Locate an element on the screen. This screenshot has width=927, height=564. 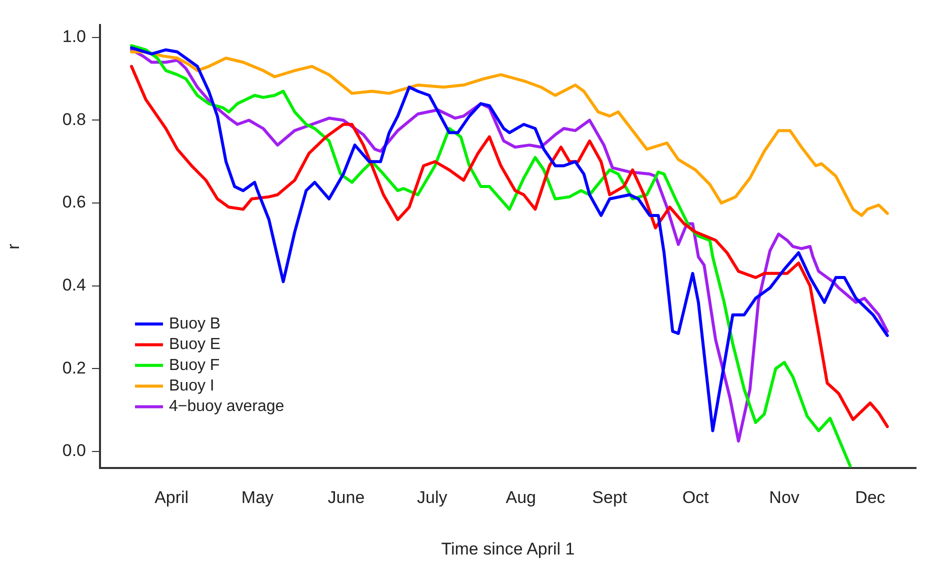
x-tick-label: Oct is located at coordinates (696, 497).